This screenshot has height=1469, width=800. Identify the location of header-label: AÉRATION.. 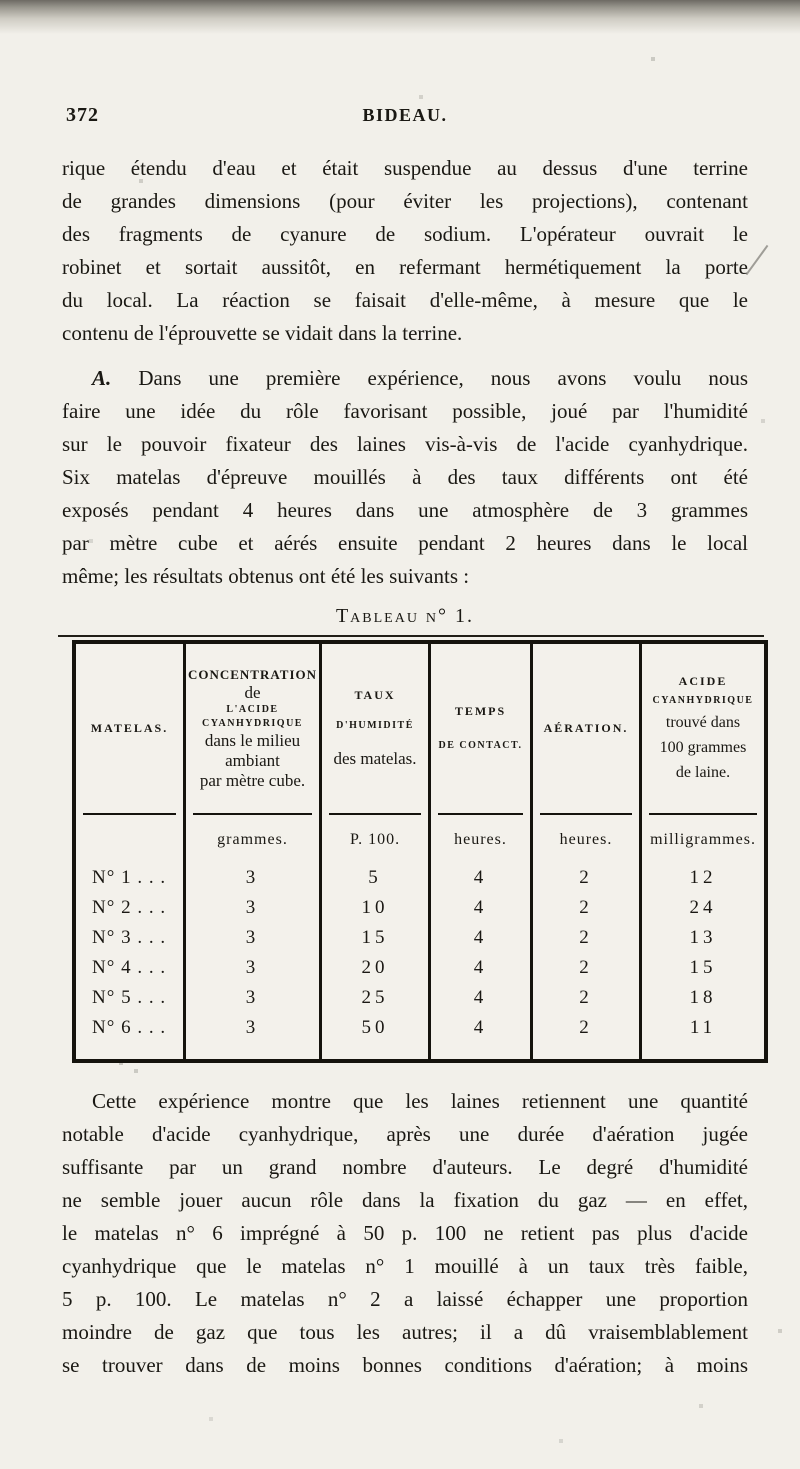
(586, 728).